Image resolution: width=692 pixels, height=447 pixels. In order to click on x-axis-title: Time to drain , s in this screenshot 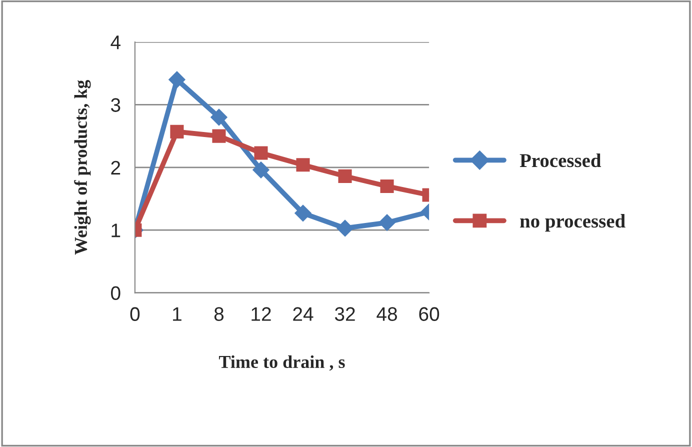, I will do `click(281, 363)`.